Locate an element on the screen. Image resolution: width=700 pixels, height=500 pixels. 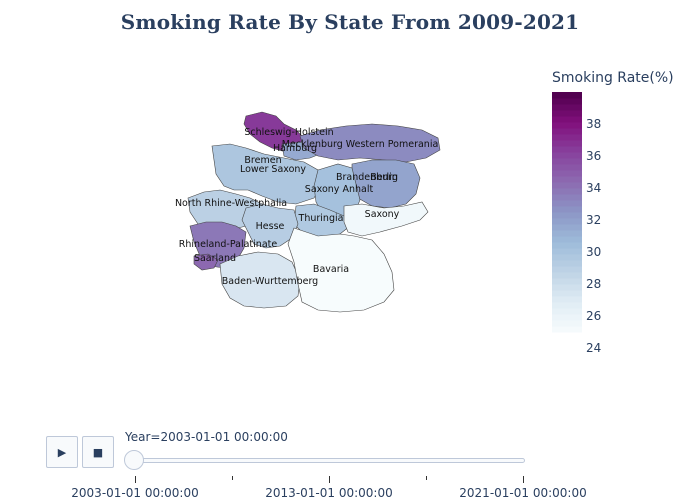
region-label-saarland: Saarland is located at coordinates (215, 258).